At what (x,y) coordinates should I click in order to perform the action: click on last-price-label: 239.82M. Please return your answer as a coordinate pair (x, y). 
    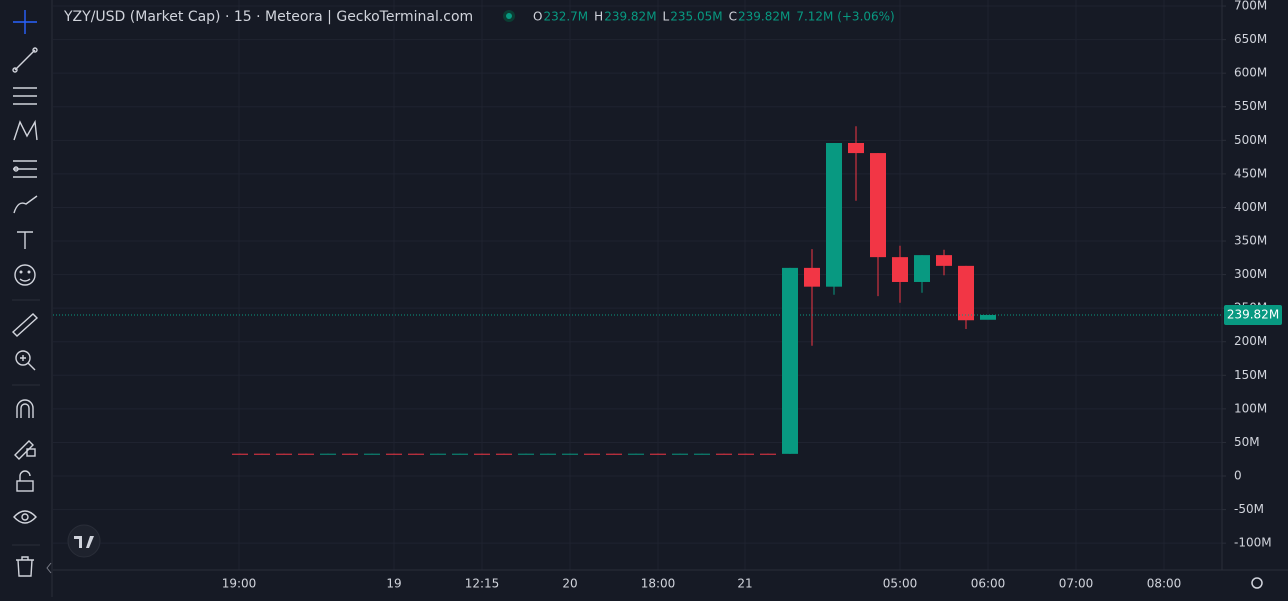
    Looking at the image, I should click on (1253, 314).